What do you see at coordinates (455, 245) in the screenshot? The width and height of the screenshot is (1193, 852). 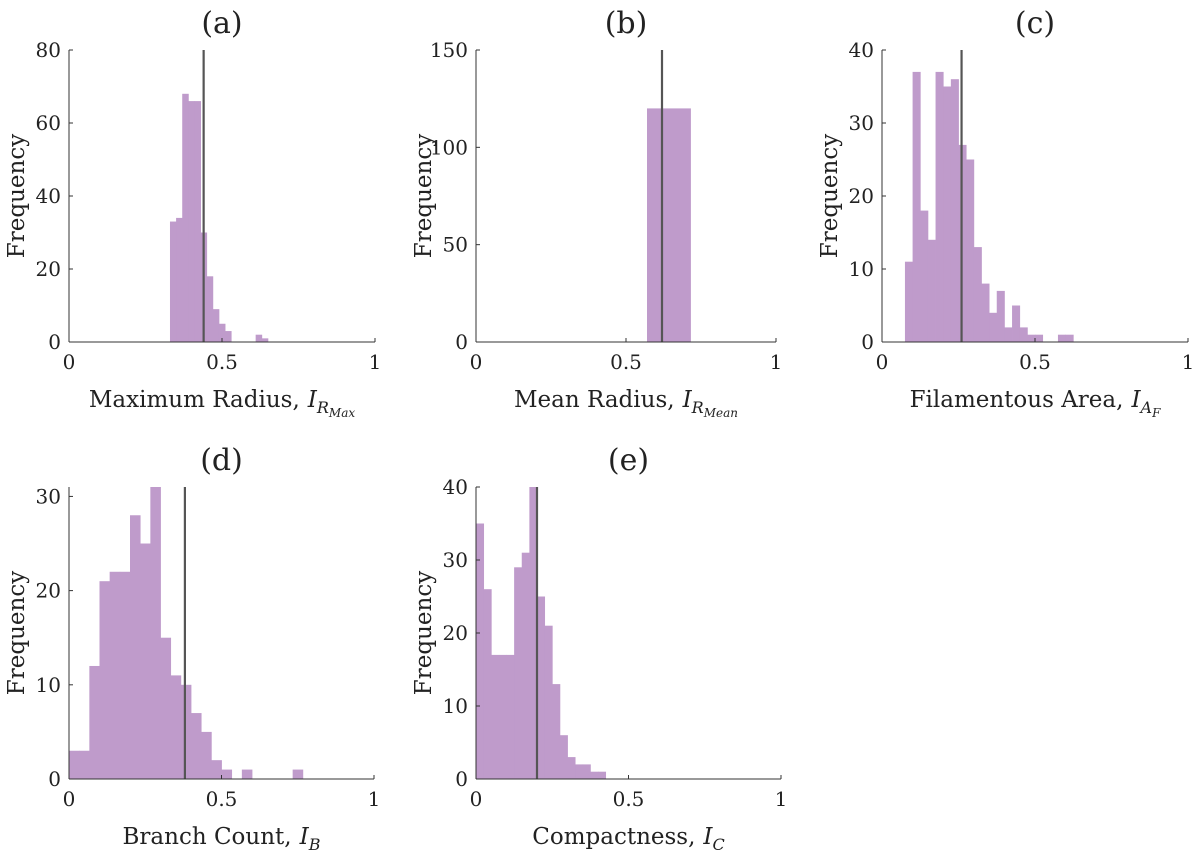 I see `y-tick-label: 50` at bounding box center [455, 245].